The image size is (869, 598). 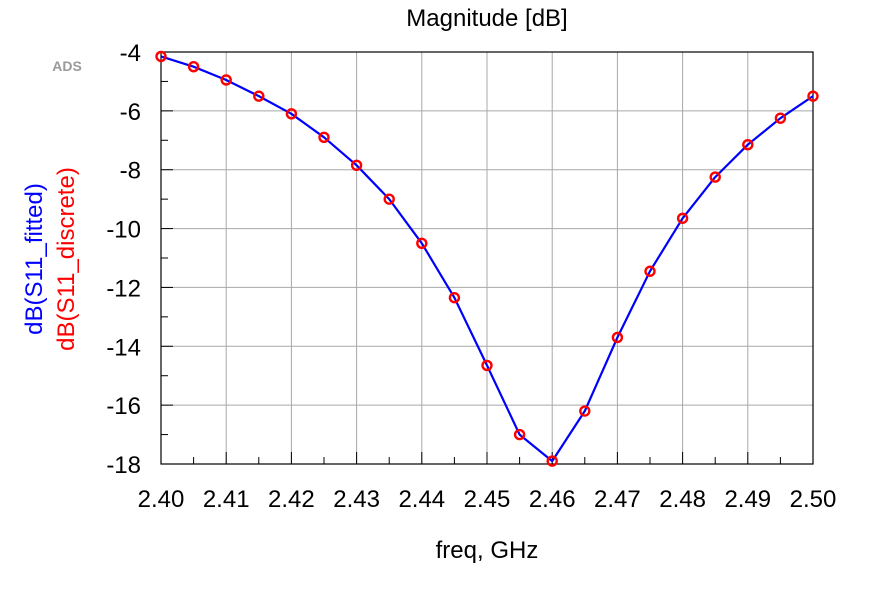 I want to click on x-tick-label: 2.44, so click(x=421, y=499).